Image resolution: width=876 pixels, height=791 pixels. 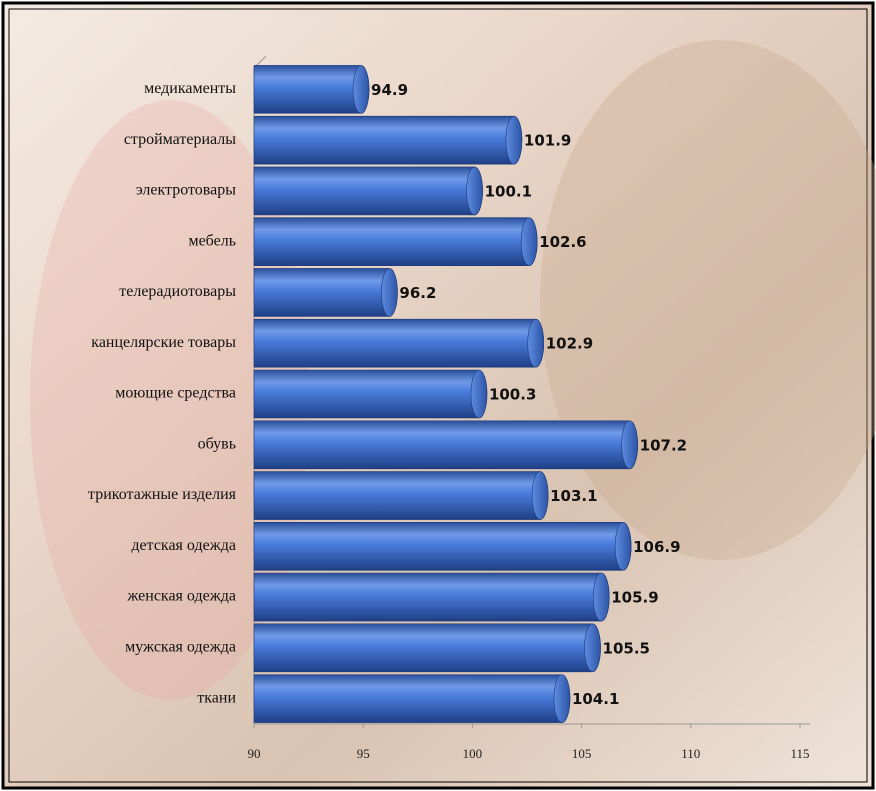 What do you see at coordinates (569, 344) in the screenshot?
I see `value-label: 102.9` at bounding box center [569, 344].